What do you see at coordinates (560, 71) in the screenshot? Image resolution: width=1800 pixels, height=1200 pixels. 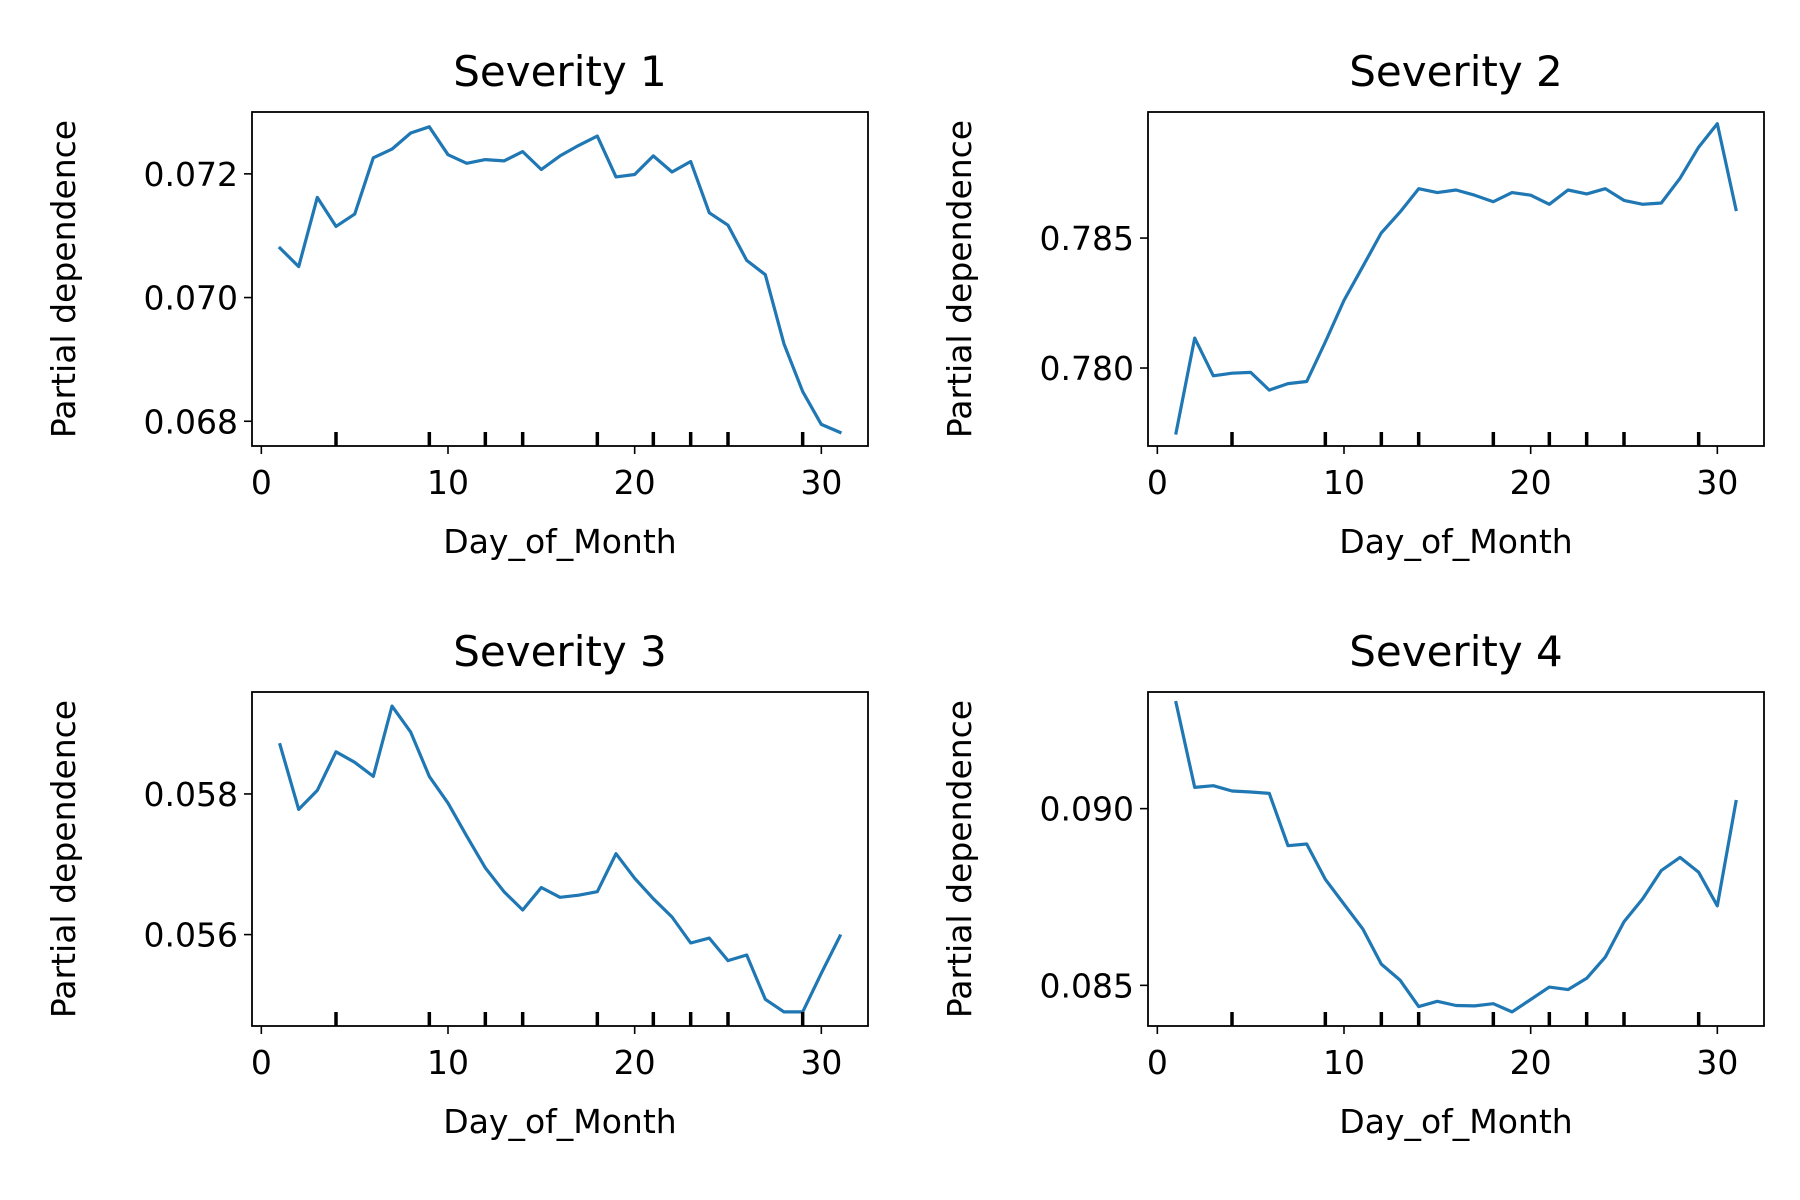 I see `panel-title: Severity 1` at bounding box center [560, 71].